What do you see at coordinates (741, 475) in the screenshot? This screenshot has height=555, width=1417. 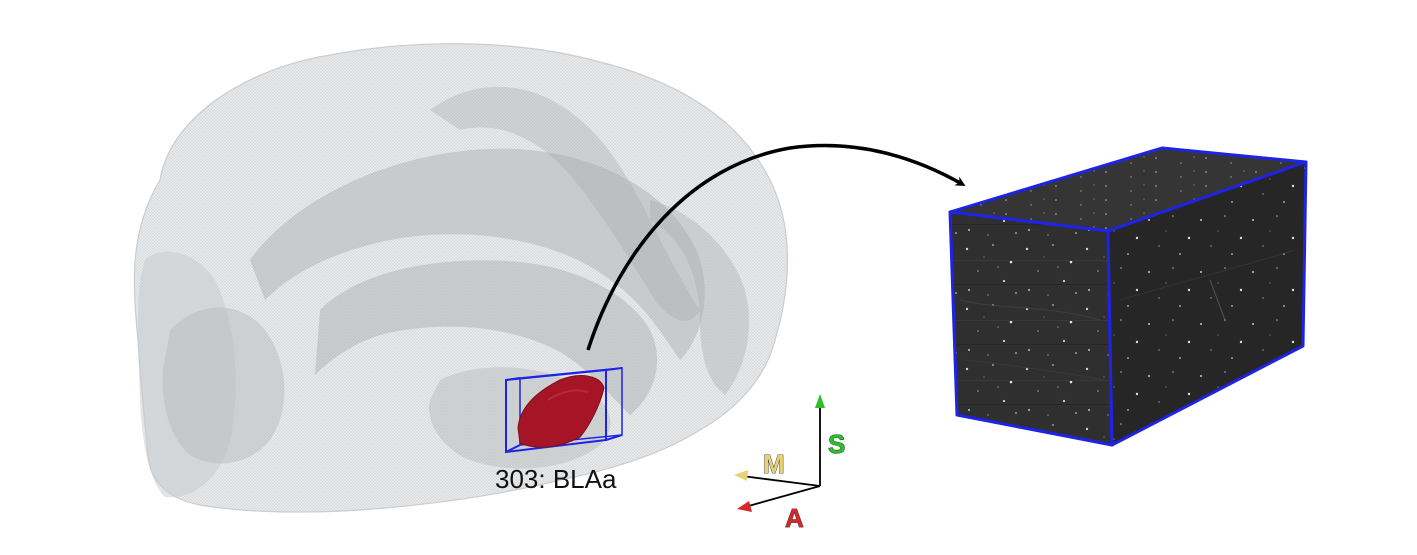 I see `axis-medial-arrowhead` at bounding box center [741, 475].